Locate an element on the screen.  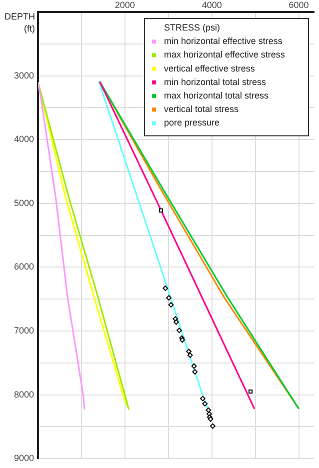
x-tick-label: 4000 is located at coordinates (212, 5).